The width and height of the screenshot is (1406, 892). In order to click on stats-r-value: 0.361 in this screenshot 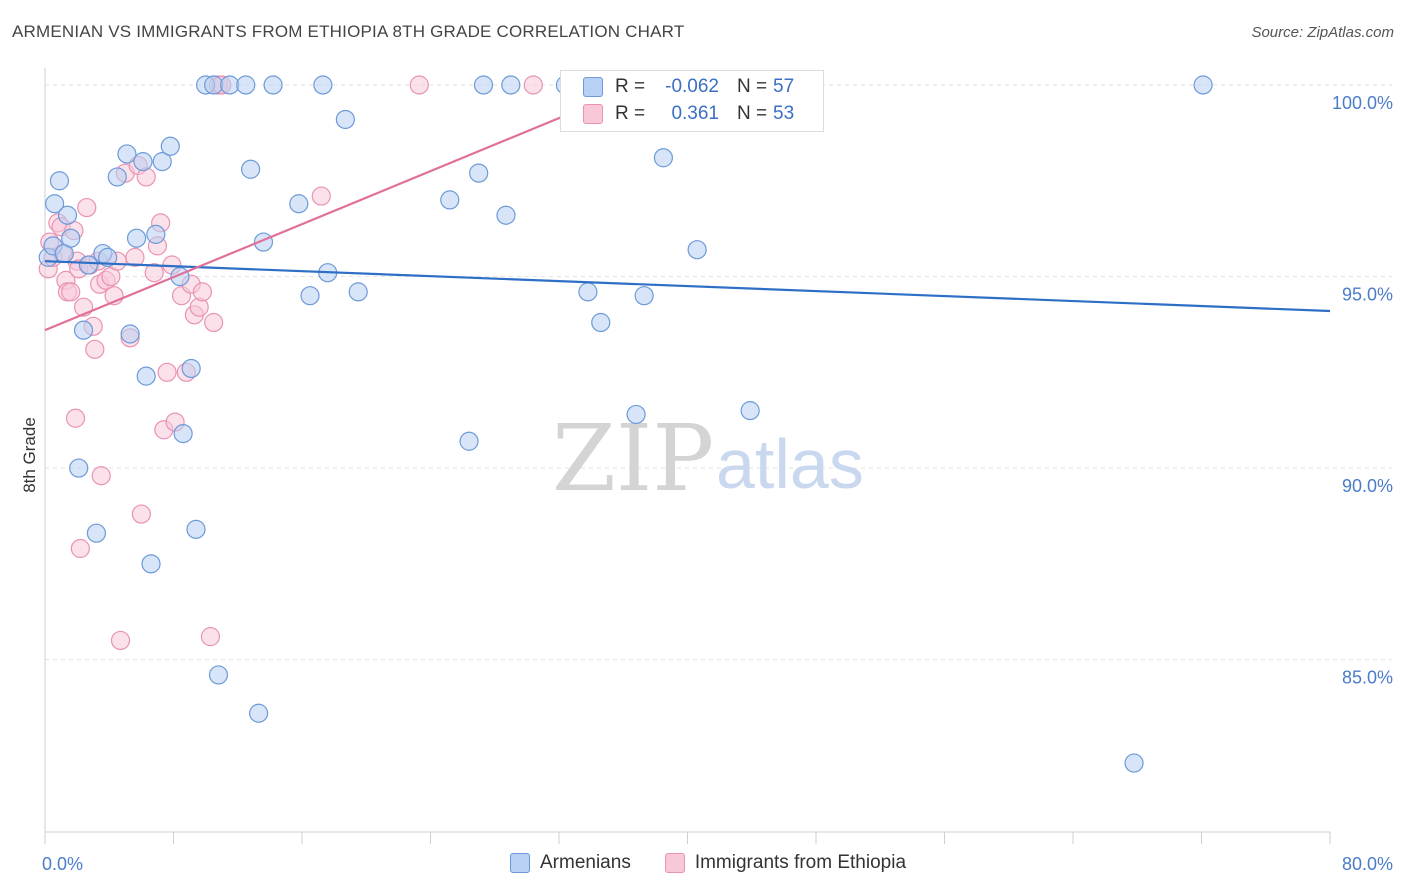, I will do `click(695, 113)`.